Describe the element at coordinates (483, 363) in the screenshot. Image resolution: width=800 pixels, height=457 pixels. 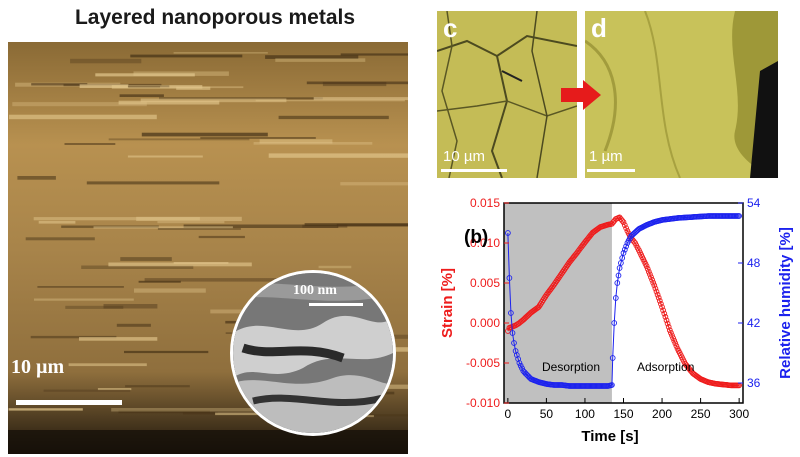
I see `y-left-tick-label: -0.005` at that location.